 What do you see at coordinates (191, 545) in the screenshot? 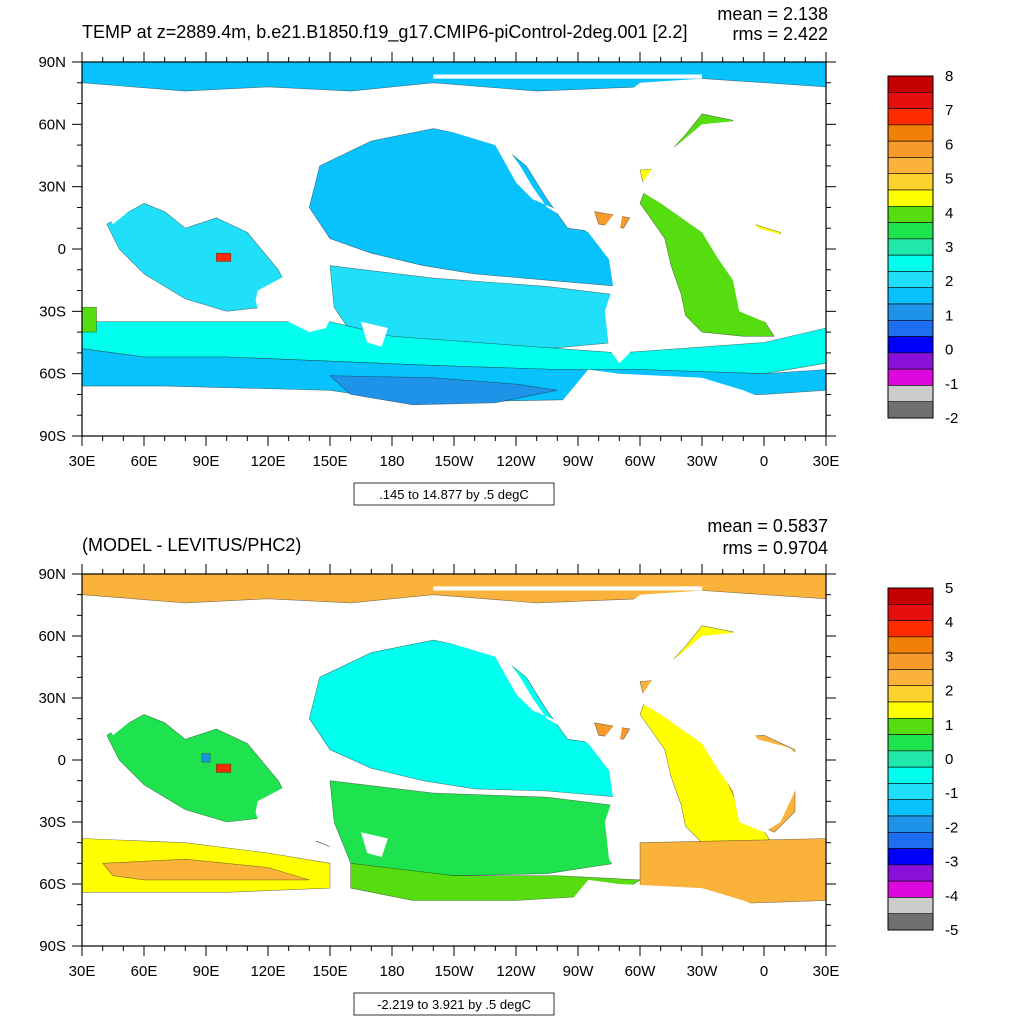
I see `chart-title: (MODEL - LEVITUS/PHC2)` at bounding box center [191, 545].